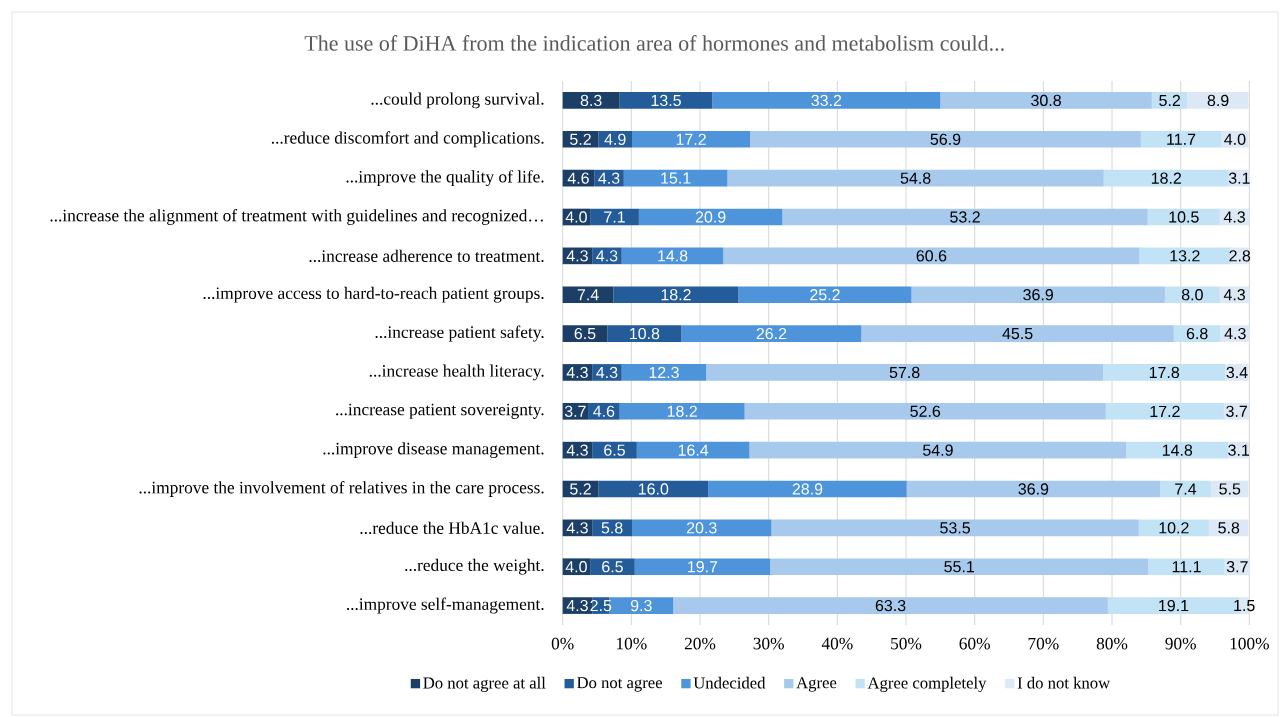 The height and width of the screenshot is (717, 1280). Describe the element at coordinates (373, 294) in the screenshot. I see `y-tick-label: ...improve access to hard-to-reach patient groups.` at that location.